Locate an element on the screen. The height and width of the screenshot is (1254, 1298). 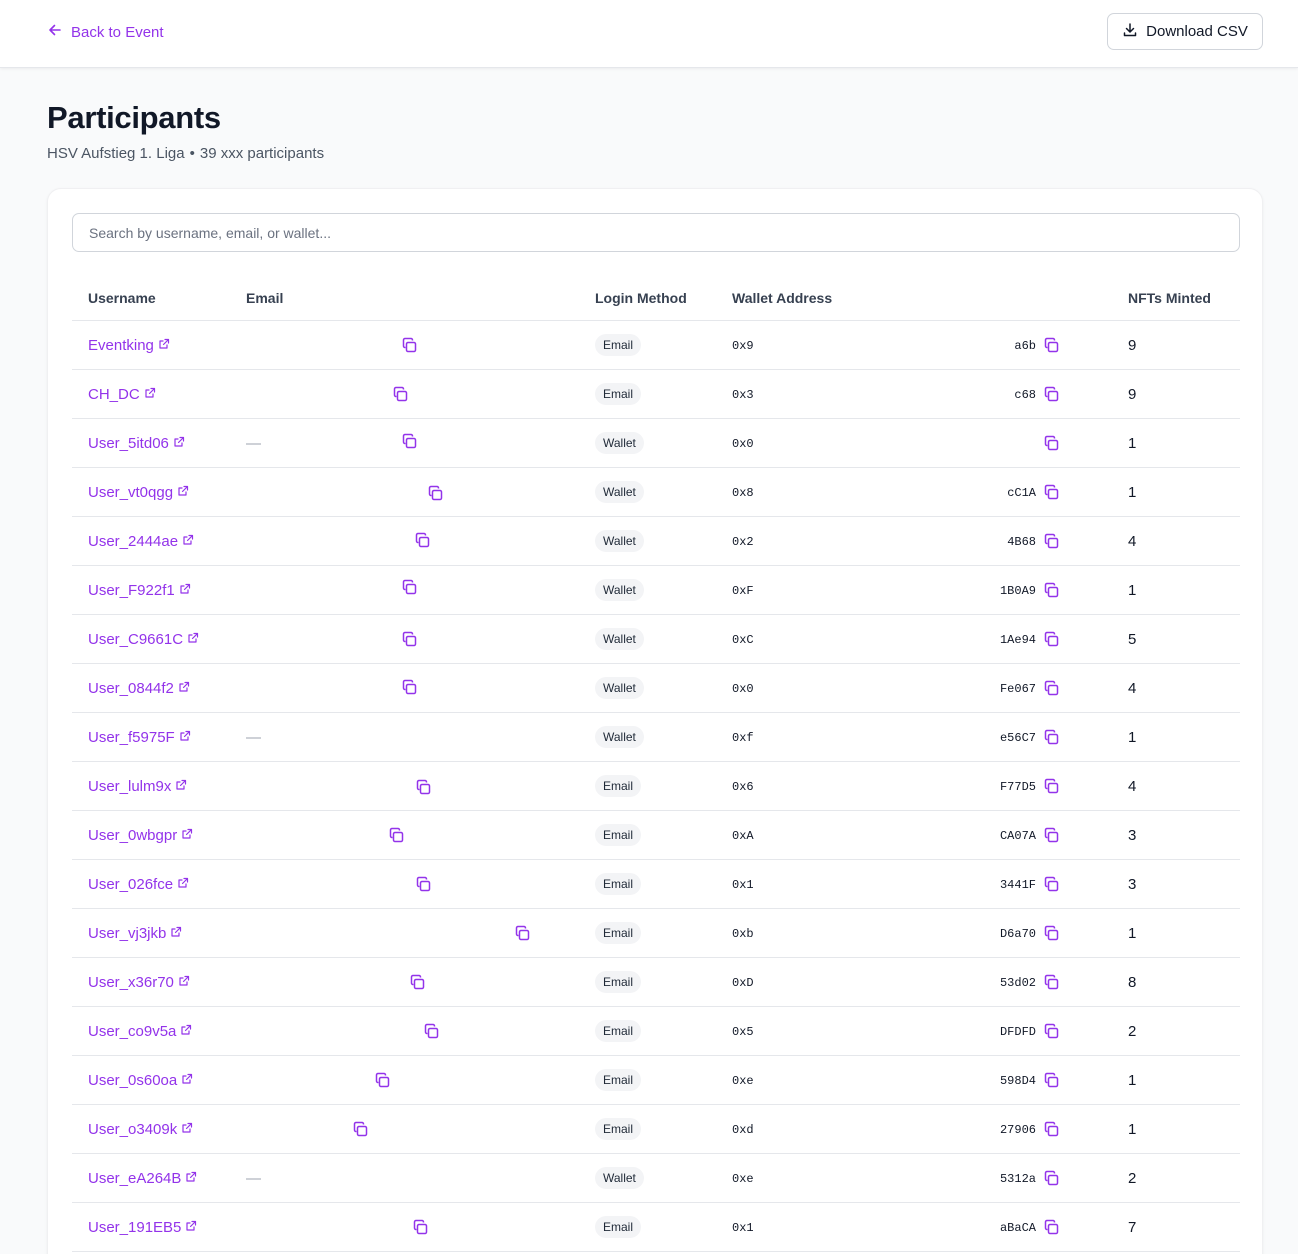
wallet-address-start: 0xe is located at coordinates (743, 1080).